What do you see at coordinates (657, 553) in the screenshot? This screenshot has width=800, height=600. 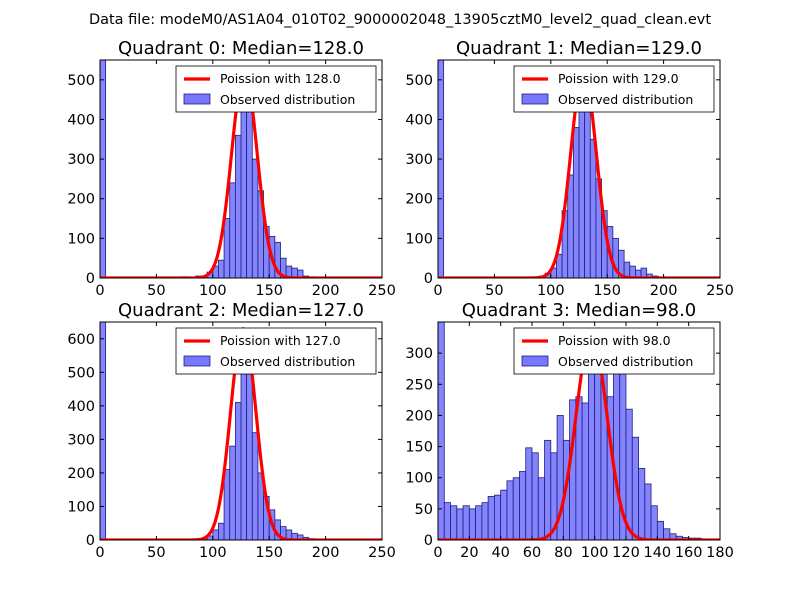 I see `x-tick-label: 140` at bounding box center [657, 553].